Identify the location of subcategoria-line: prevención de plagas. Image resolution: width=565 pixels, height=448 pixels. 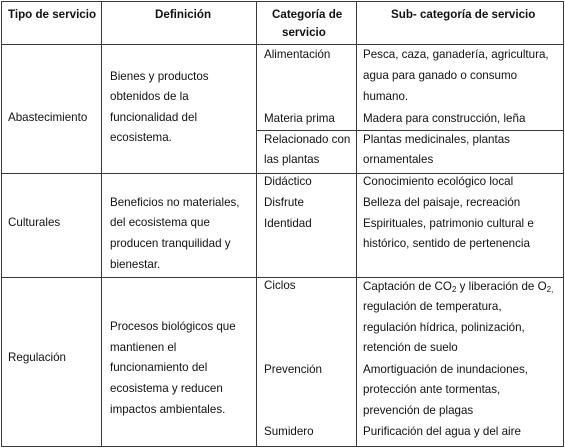
(418, 410).